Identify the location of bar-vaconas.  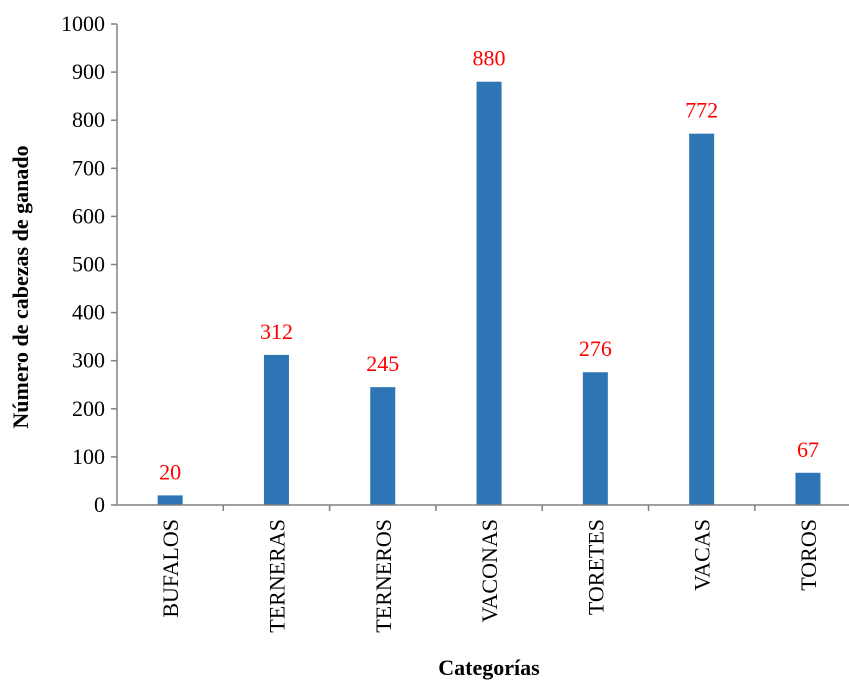
(489, 293).